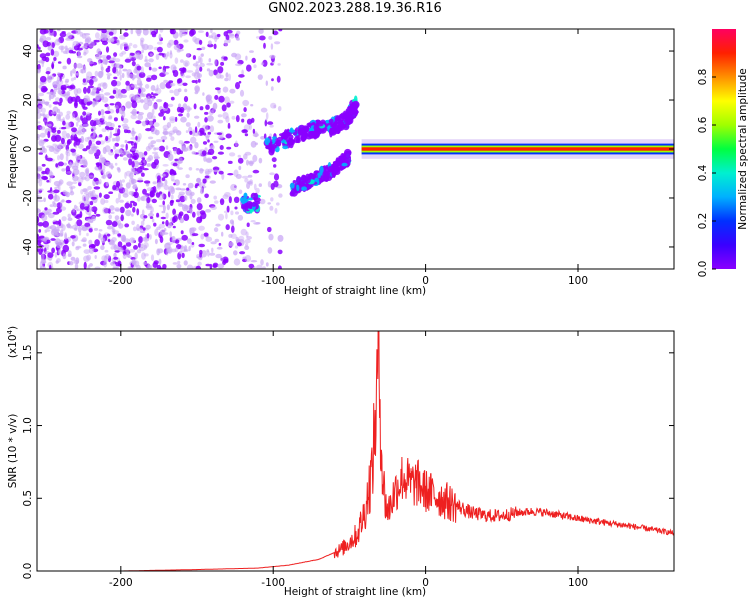 The image size is (750, 600). Describe the element at coordinates (121, 583) in the screenshot. I see `snr-x-tick-label: -200` at that location.